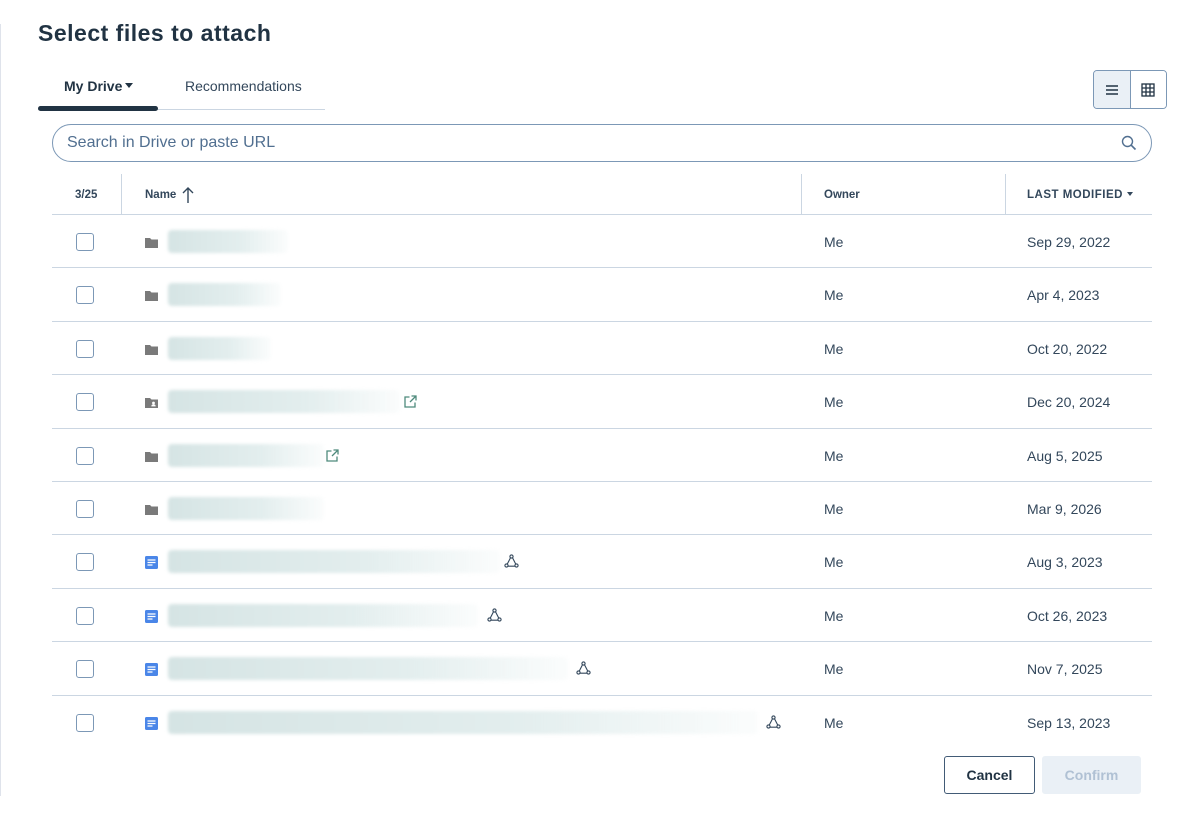  I want to click on active-tab-indicator, so click(98, 108).